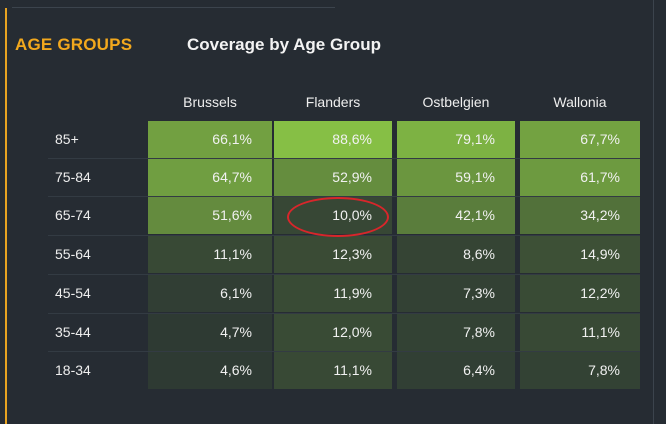 The width and height of the screenshot is (666, 424). What do you see at coordinates (67, 139) in the screenshot?
I see `row-label-85+: 85+` at bounding box center [67, 139].